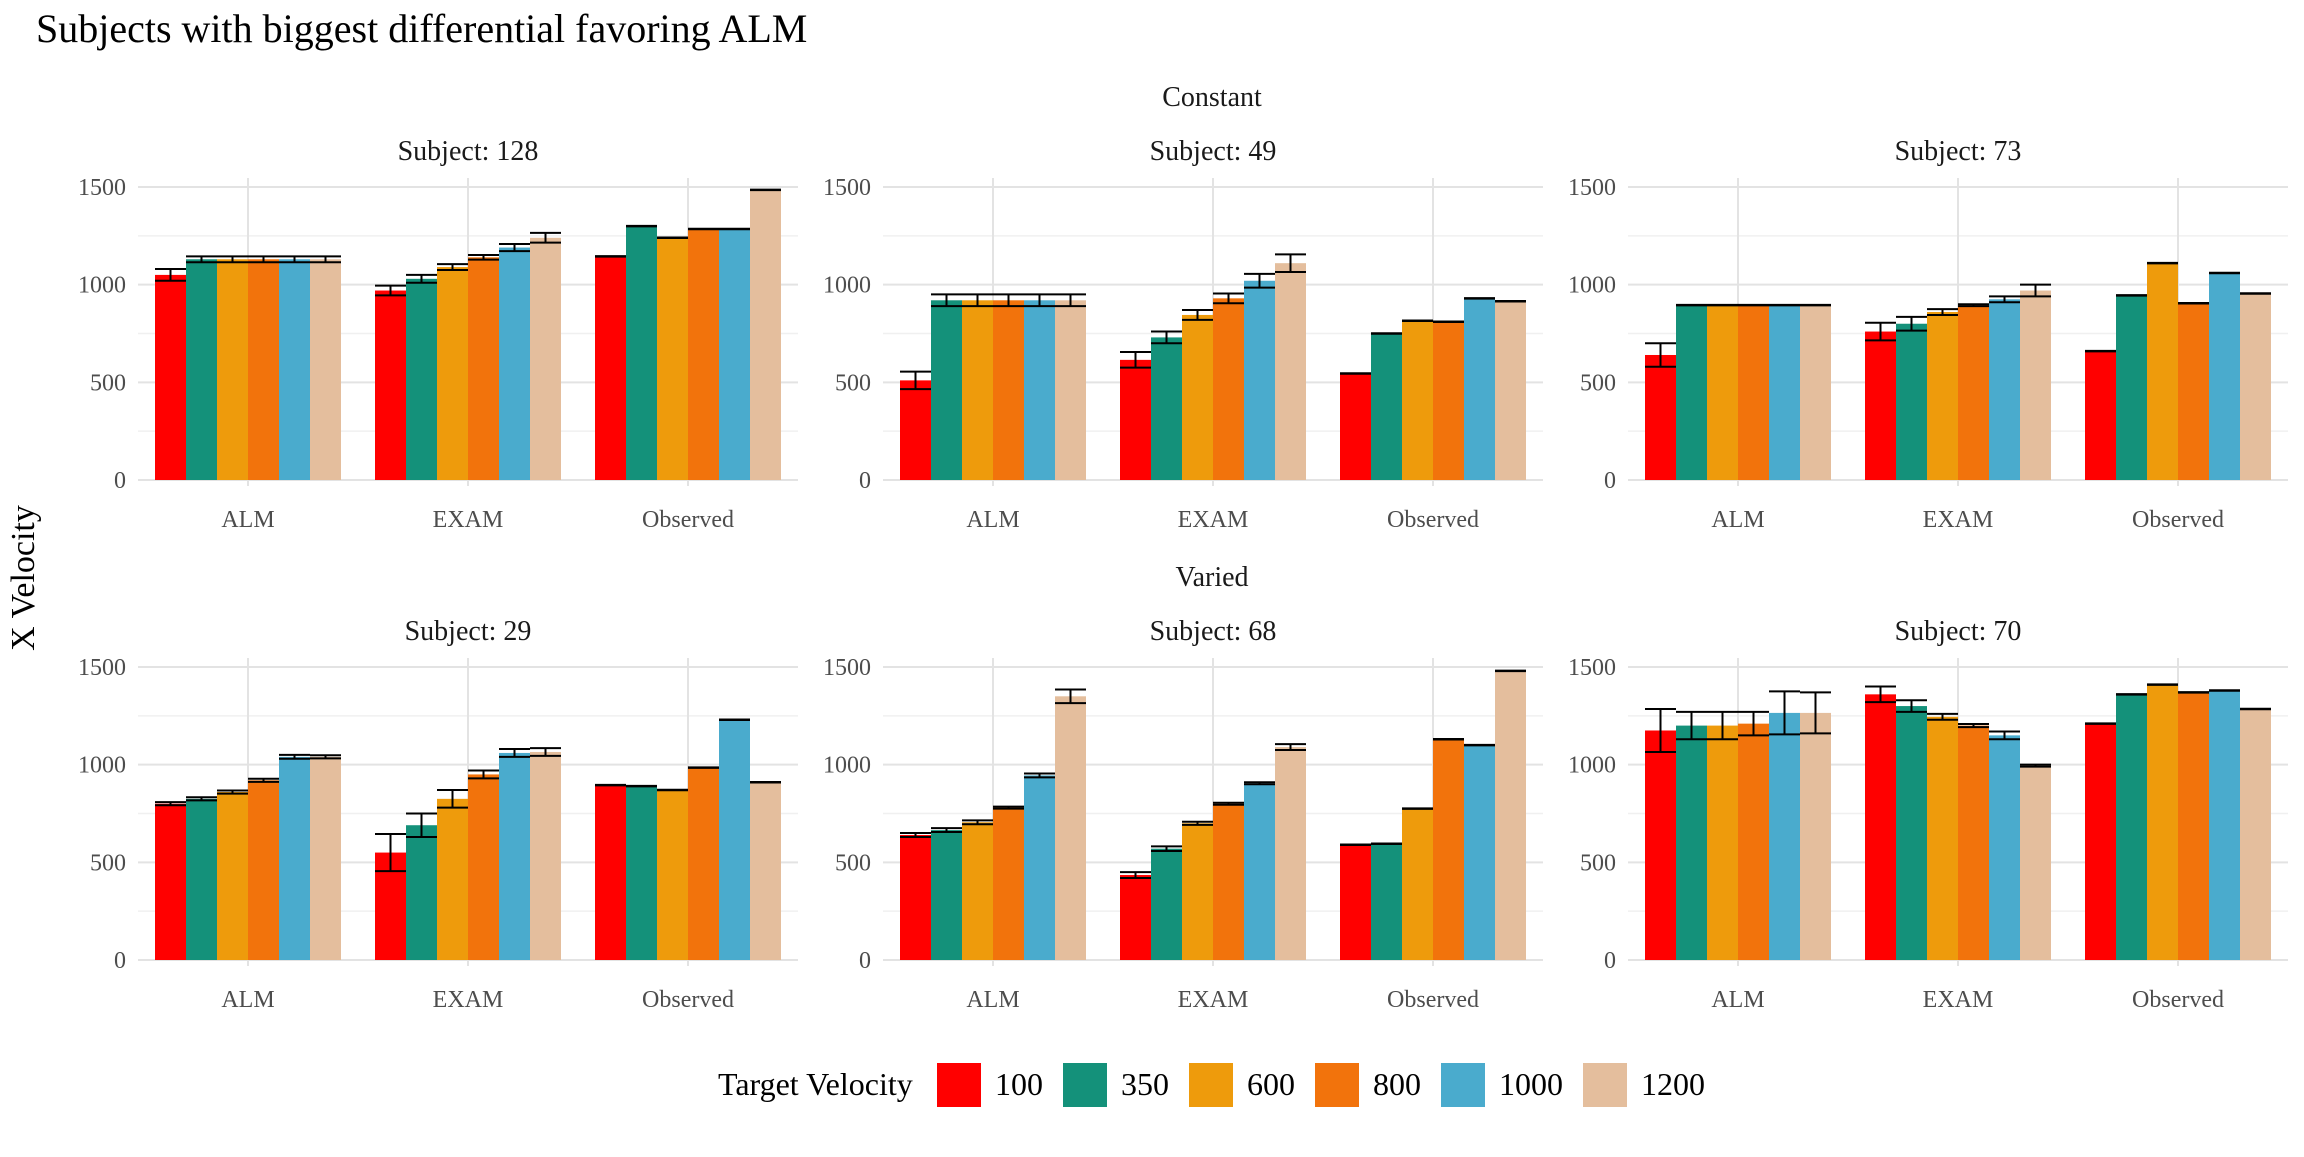 This screenshot has width=2304, height=1157. I want to click on legend-label: 1200, so click(1673, 1084).